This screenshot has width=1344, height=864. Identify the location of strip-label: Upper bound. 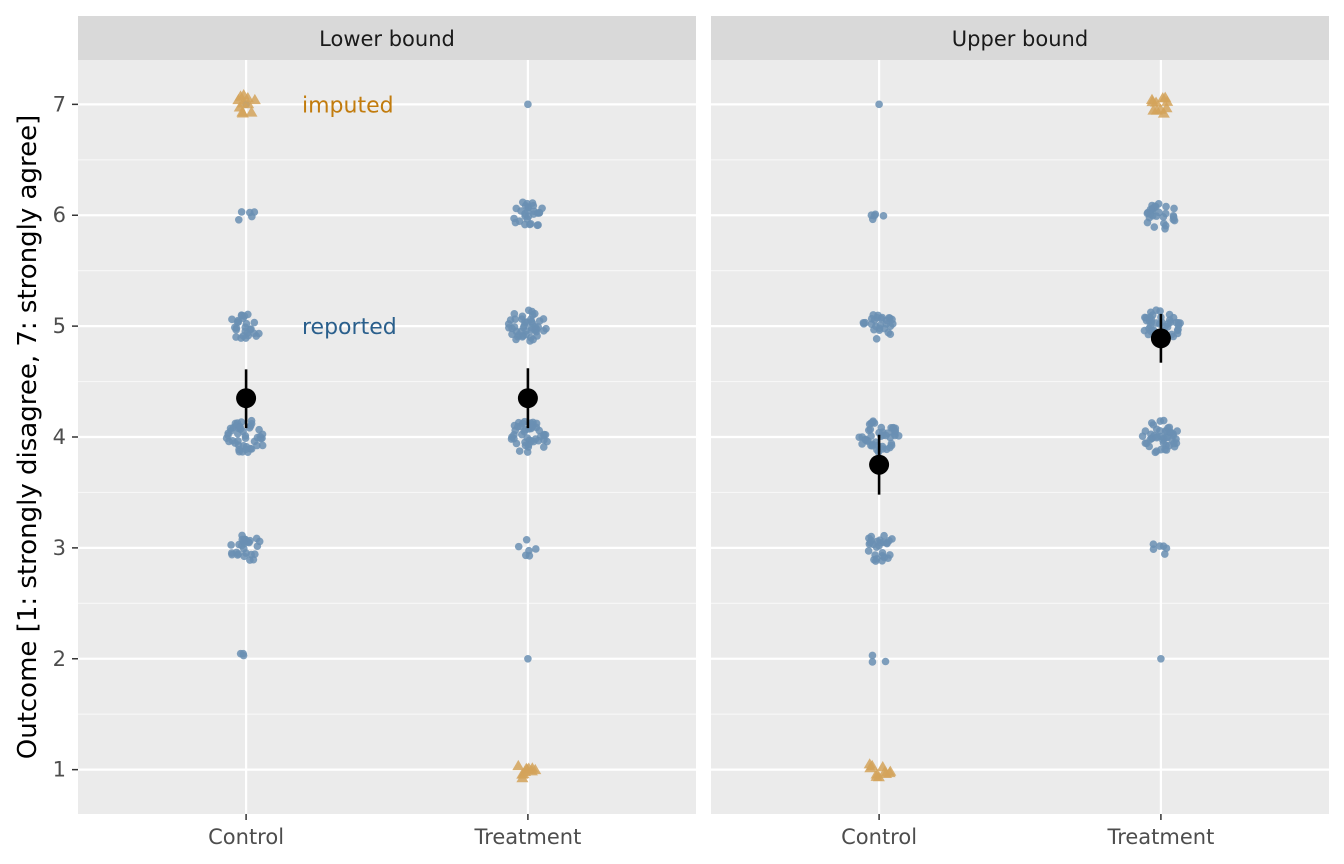
(1020, 39).